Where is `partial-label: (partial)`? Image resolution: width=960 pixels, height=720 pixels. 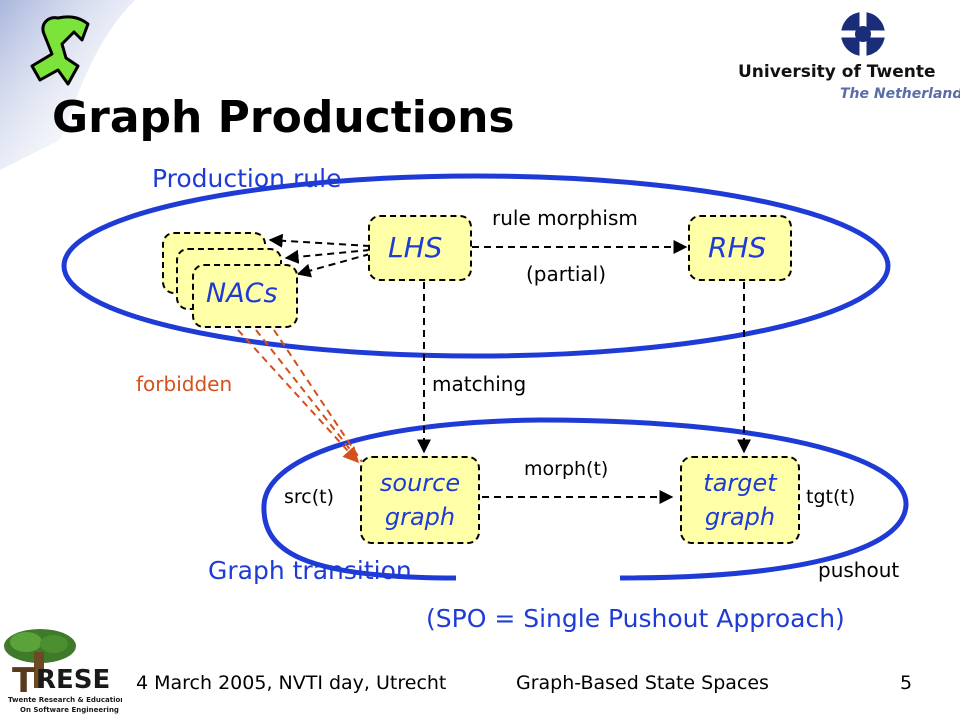 partial-label: (partial) is located at coordinates (566, 274).